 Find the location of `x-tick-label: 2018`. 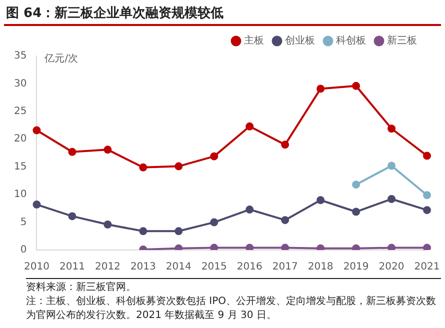

x-tick-label: 2018 is located at coordinates (321, 267).